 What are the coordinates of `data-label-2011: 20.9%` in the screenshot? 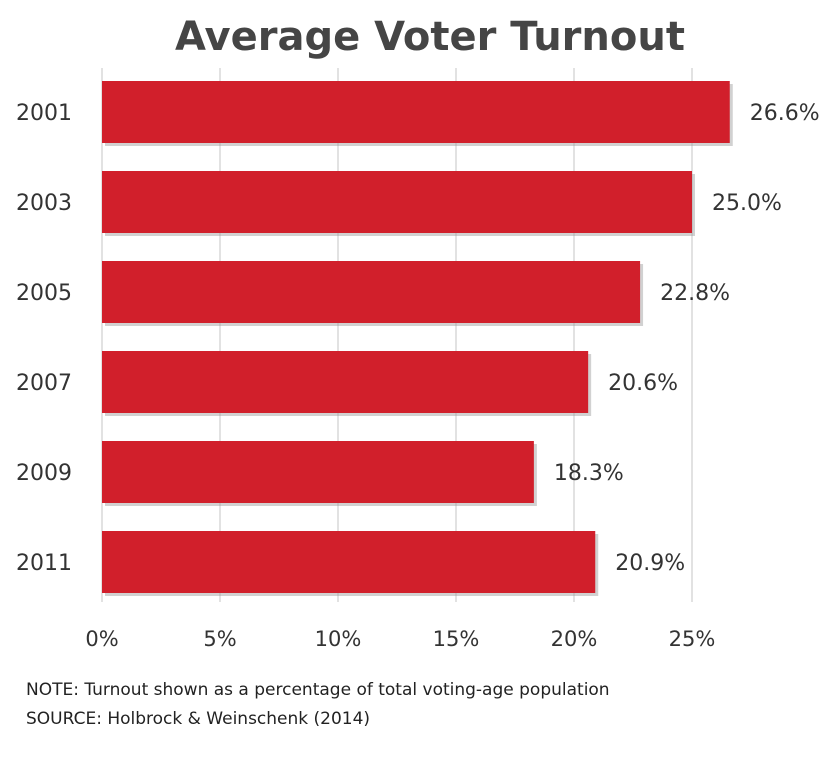 It's located at (650, 563).